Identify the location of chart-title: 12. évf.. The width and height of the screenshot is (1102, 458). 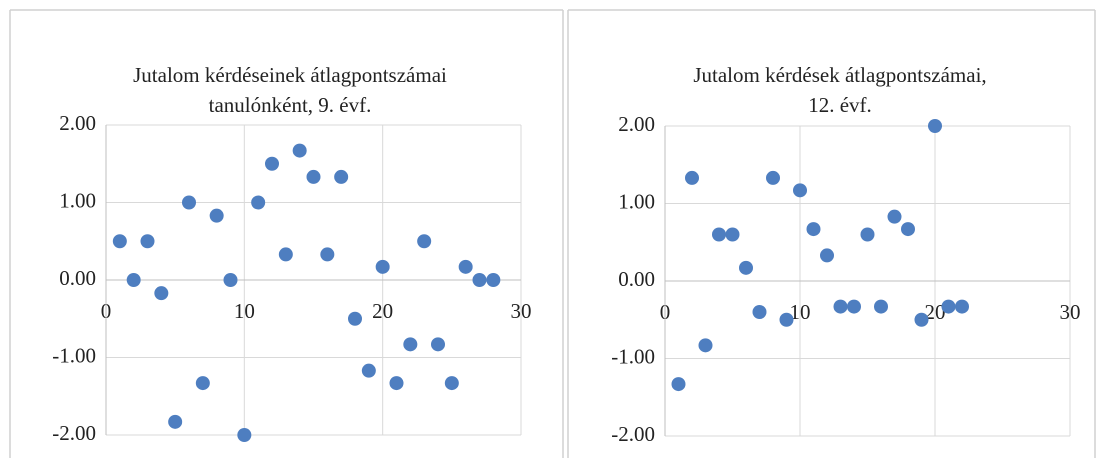
(840, 105).